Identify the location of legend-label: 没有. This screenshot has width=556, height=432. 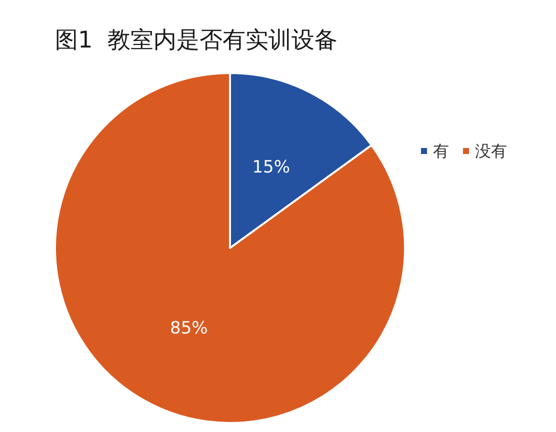
(491, 151).